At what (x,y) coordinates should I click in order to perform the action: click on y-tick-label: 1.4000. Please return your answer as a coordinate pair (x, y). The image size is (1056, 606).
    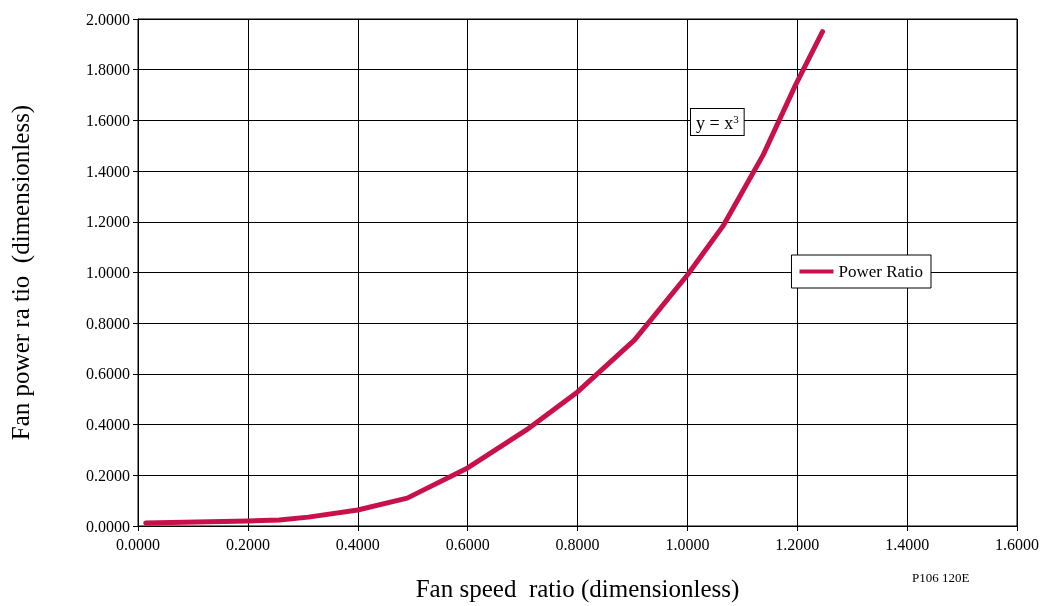
    Looking at the image, I should click on (108, 171).